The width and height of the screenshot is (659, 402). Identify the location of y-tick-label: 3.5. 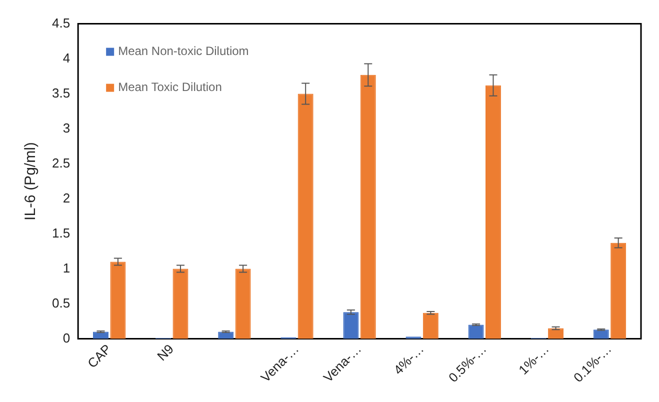
(61, 92).